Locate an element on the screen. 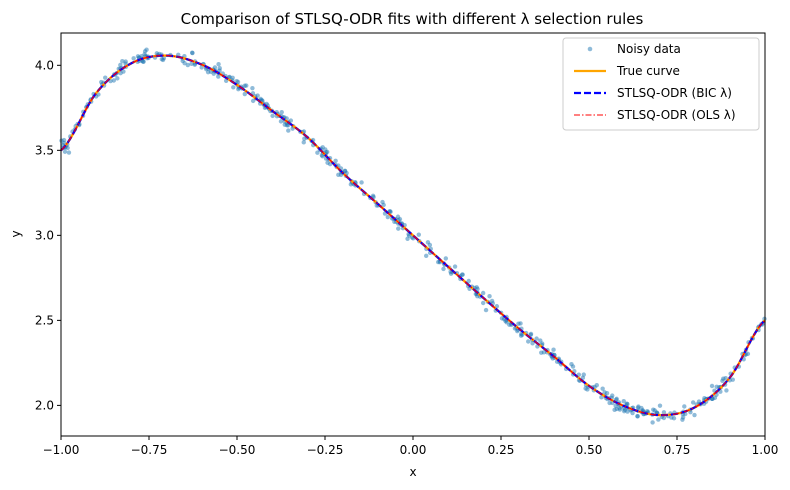  legend-label-noisy-data: Noisy data is located at coordinates (649, 49).